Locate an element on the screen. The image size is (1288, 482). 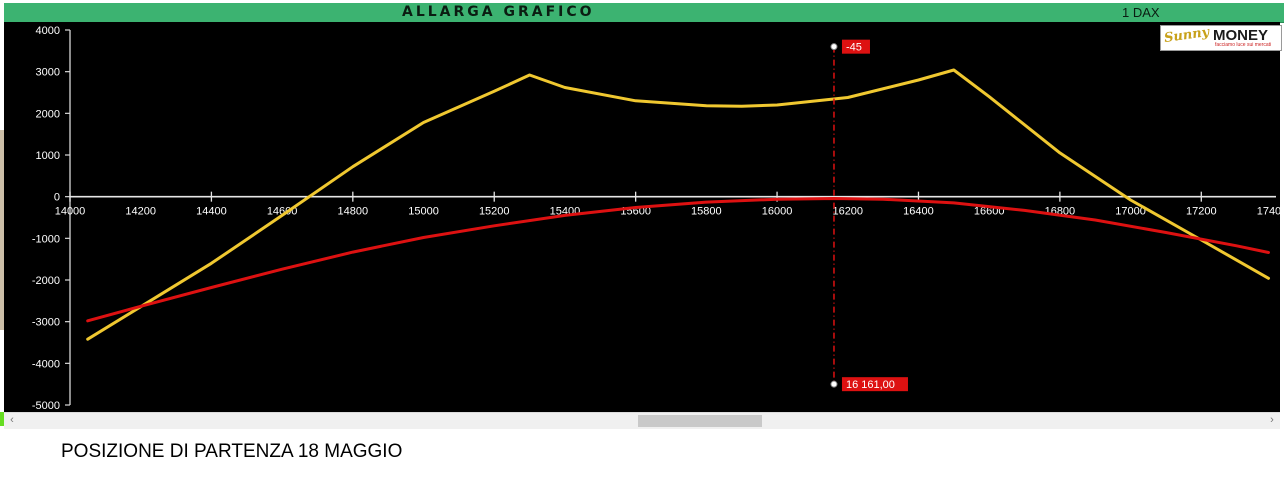
x-tick-label: 14400 is located at coordinates (211, 212).